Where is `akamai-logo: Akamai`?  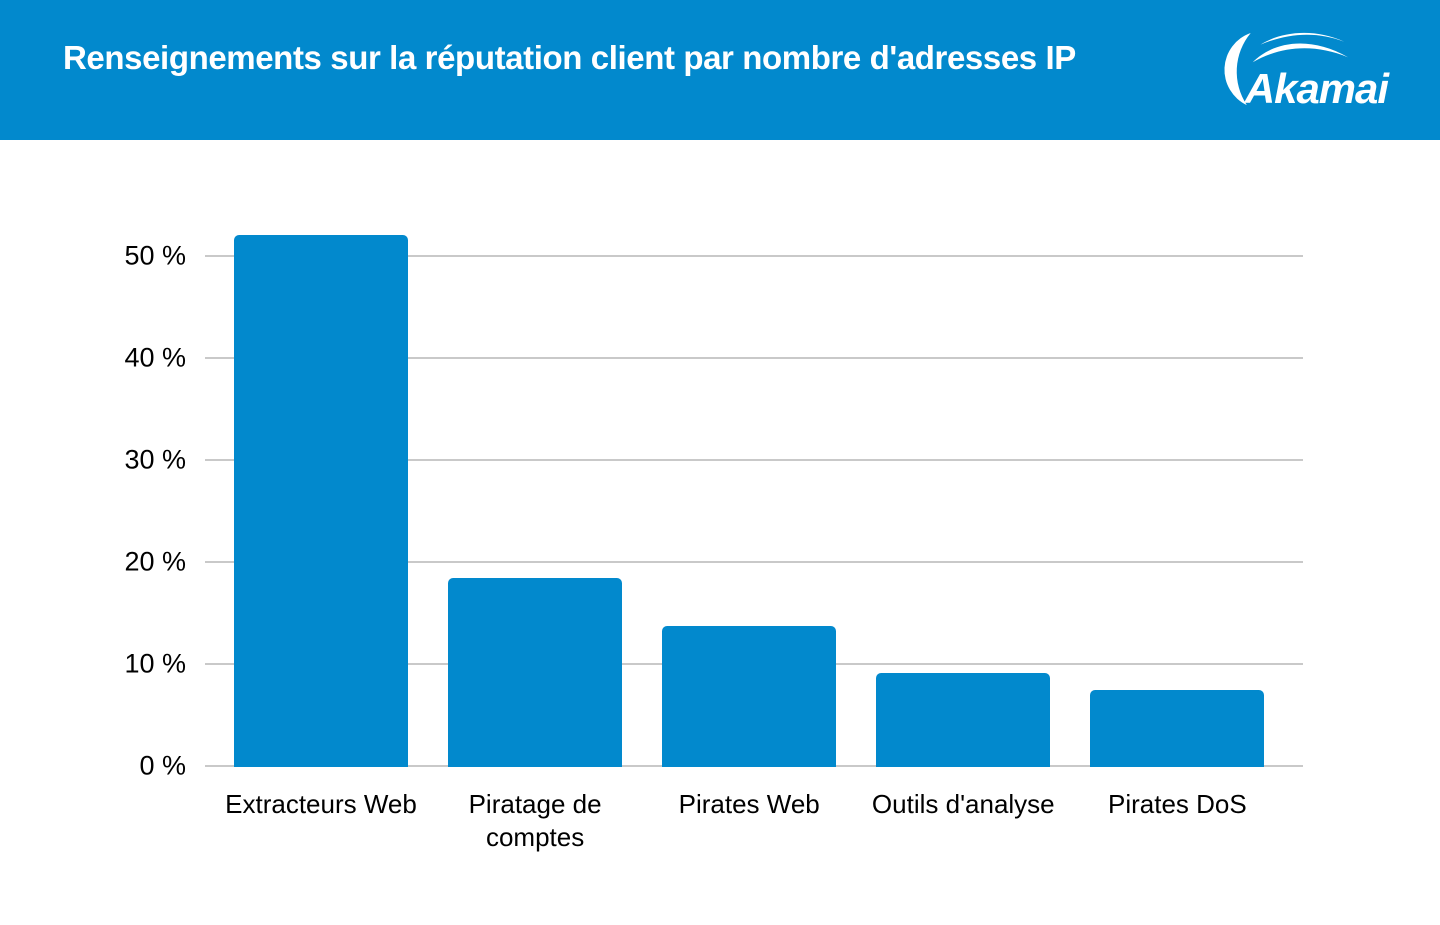 akamai-logo: Akamai is located at coordinates (1297, 70).